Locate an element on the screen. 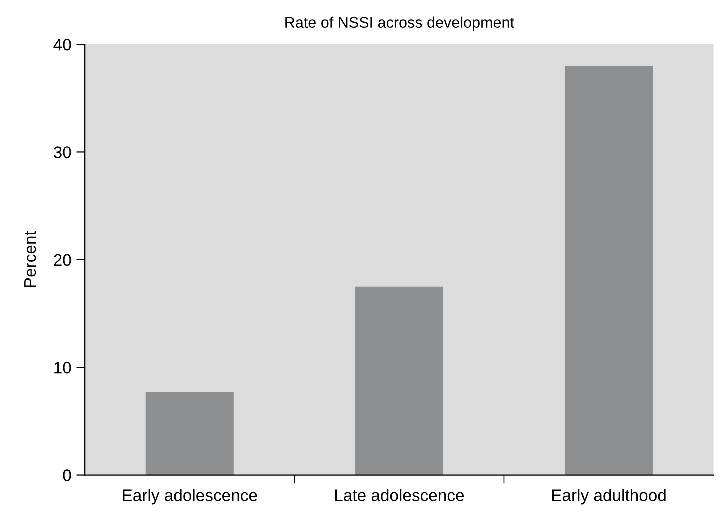 Image resolution: width=721 pixels, height=524 pixels. chart-title: Rate of NSSI across development is located at coordinates (400, 24).